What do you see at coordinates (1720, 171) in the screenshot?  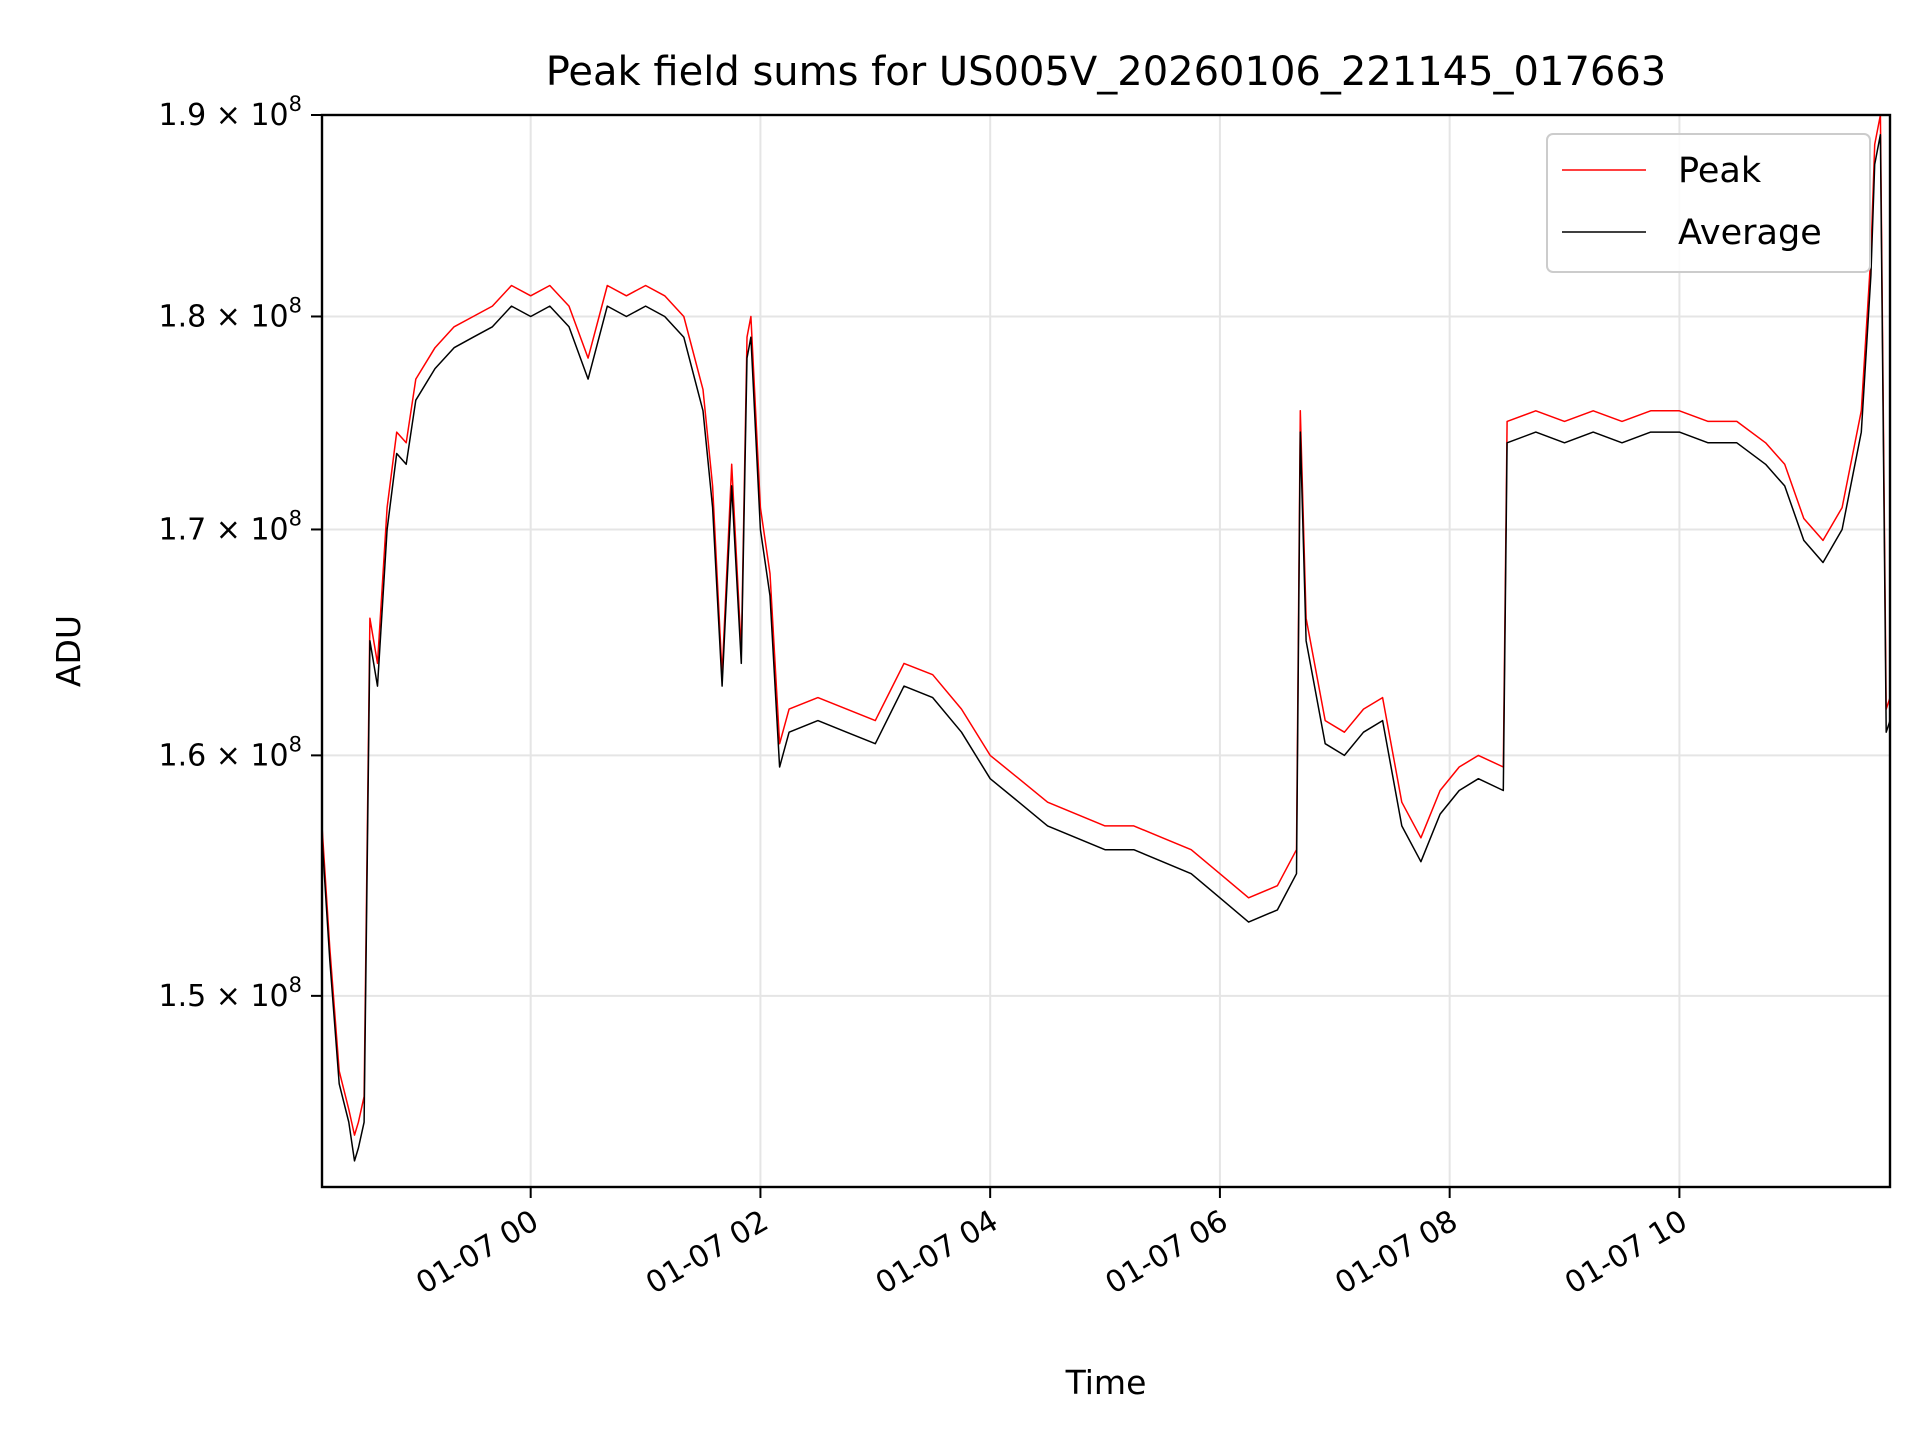 I see `legend-label-peak: Peak` at bounding box center [1720, 171].